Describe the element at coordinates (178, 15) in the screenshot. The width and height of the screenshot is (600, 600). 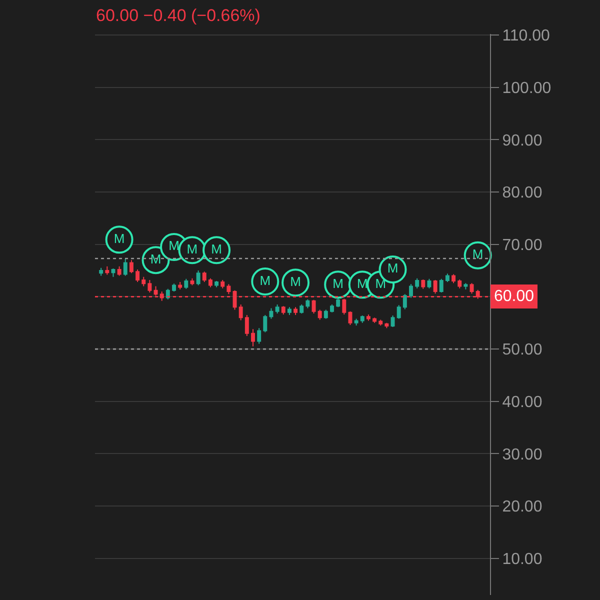
I see `chart-title: 60.00 −0.40 (−0.66%)` at that location.